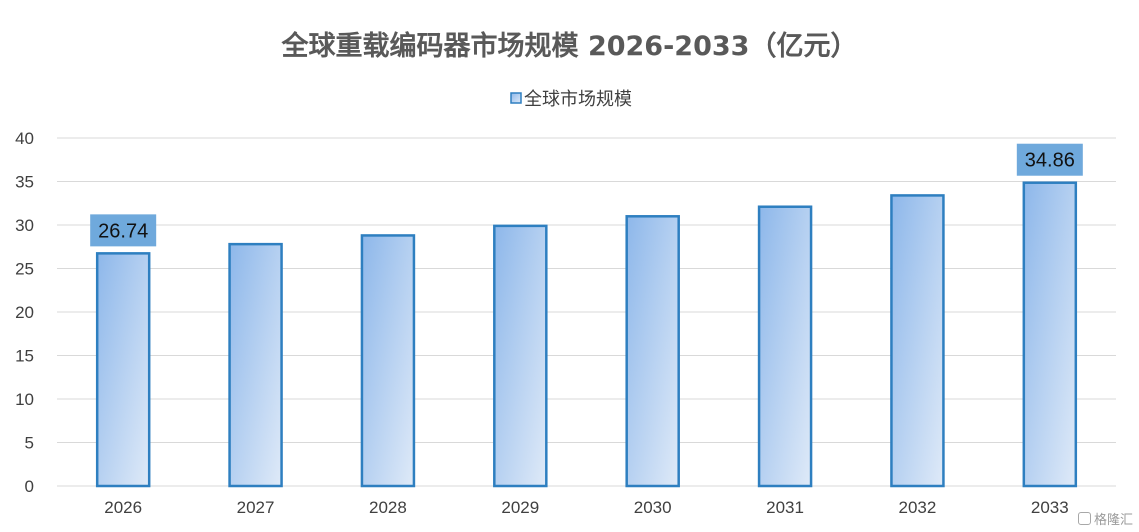 This screenshot has width=1139, height=532. What do you see at coordinates (785, 507) in the screenshot?
I see `x-tick-label: 2031` at bounding box center [785, 507].